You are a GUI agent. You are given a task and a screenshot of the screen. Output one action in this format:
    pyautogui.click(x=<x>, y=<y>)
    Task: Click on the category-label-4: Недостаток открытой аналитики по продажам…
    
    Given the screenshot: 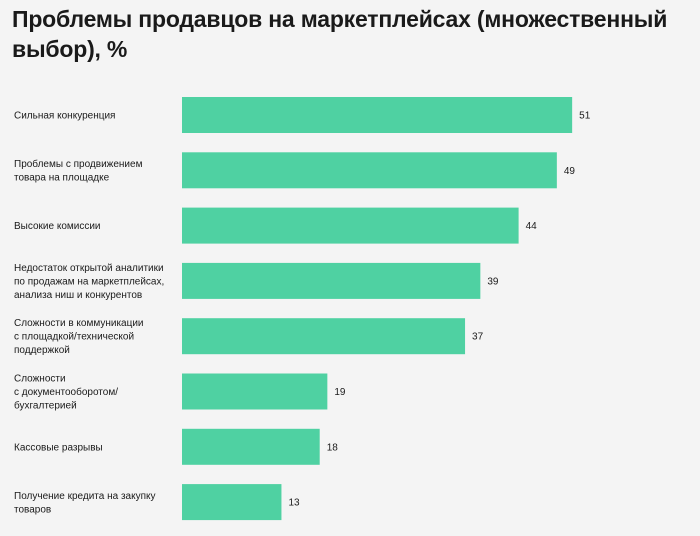 What is the action you would take?
    pyautogui.click(x=89, y=282)
    